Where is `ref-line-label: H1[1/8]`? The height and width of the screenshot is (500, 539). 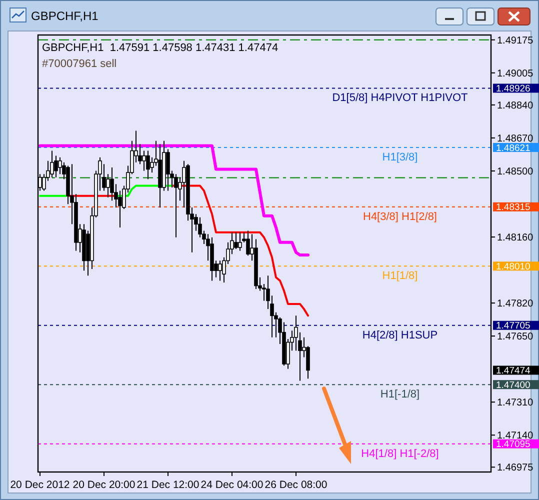
ref-line-label: H1[1/8] is located at coordinates (400, 276).